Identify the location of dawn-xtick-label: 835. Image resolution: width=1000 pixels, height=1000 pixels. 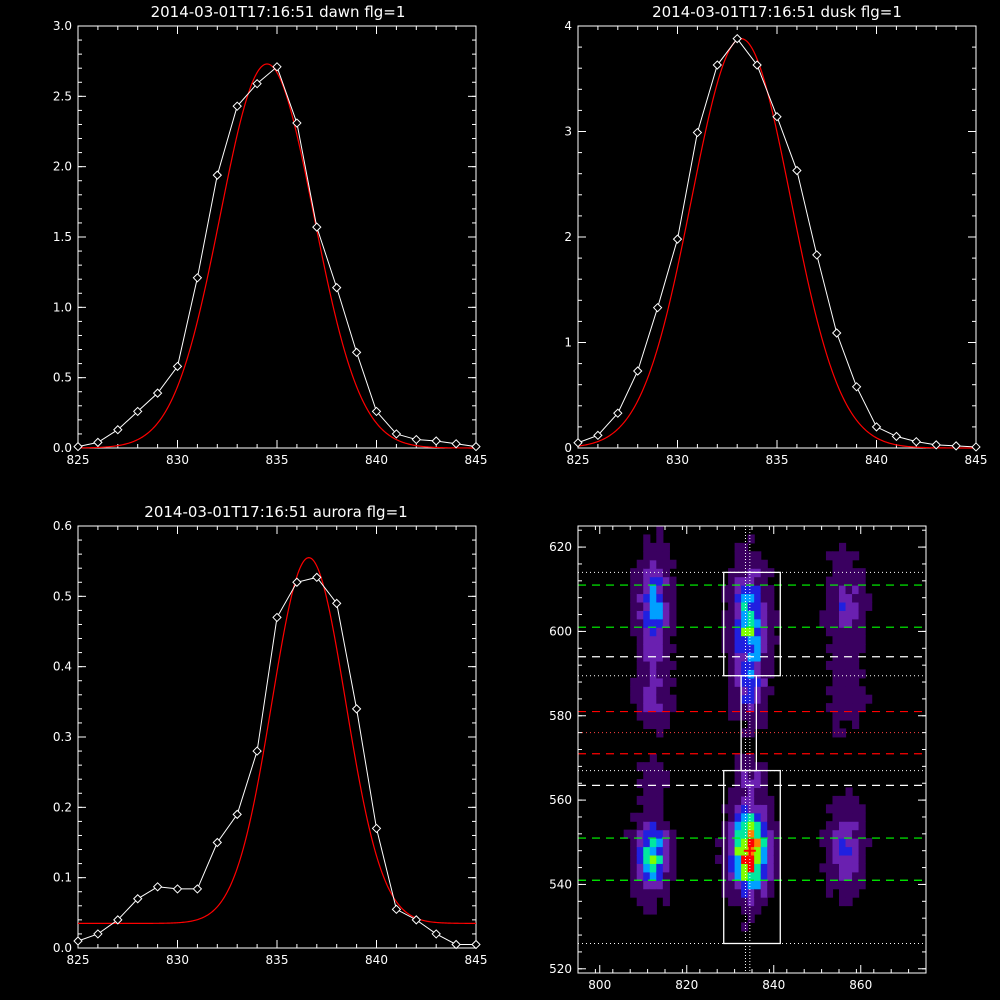
(277, 460).